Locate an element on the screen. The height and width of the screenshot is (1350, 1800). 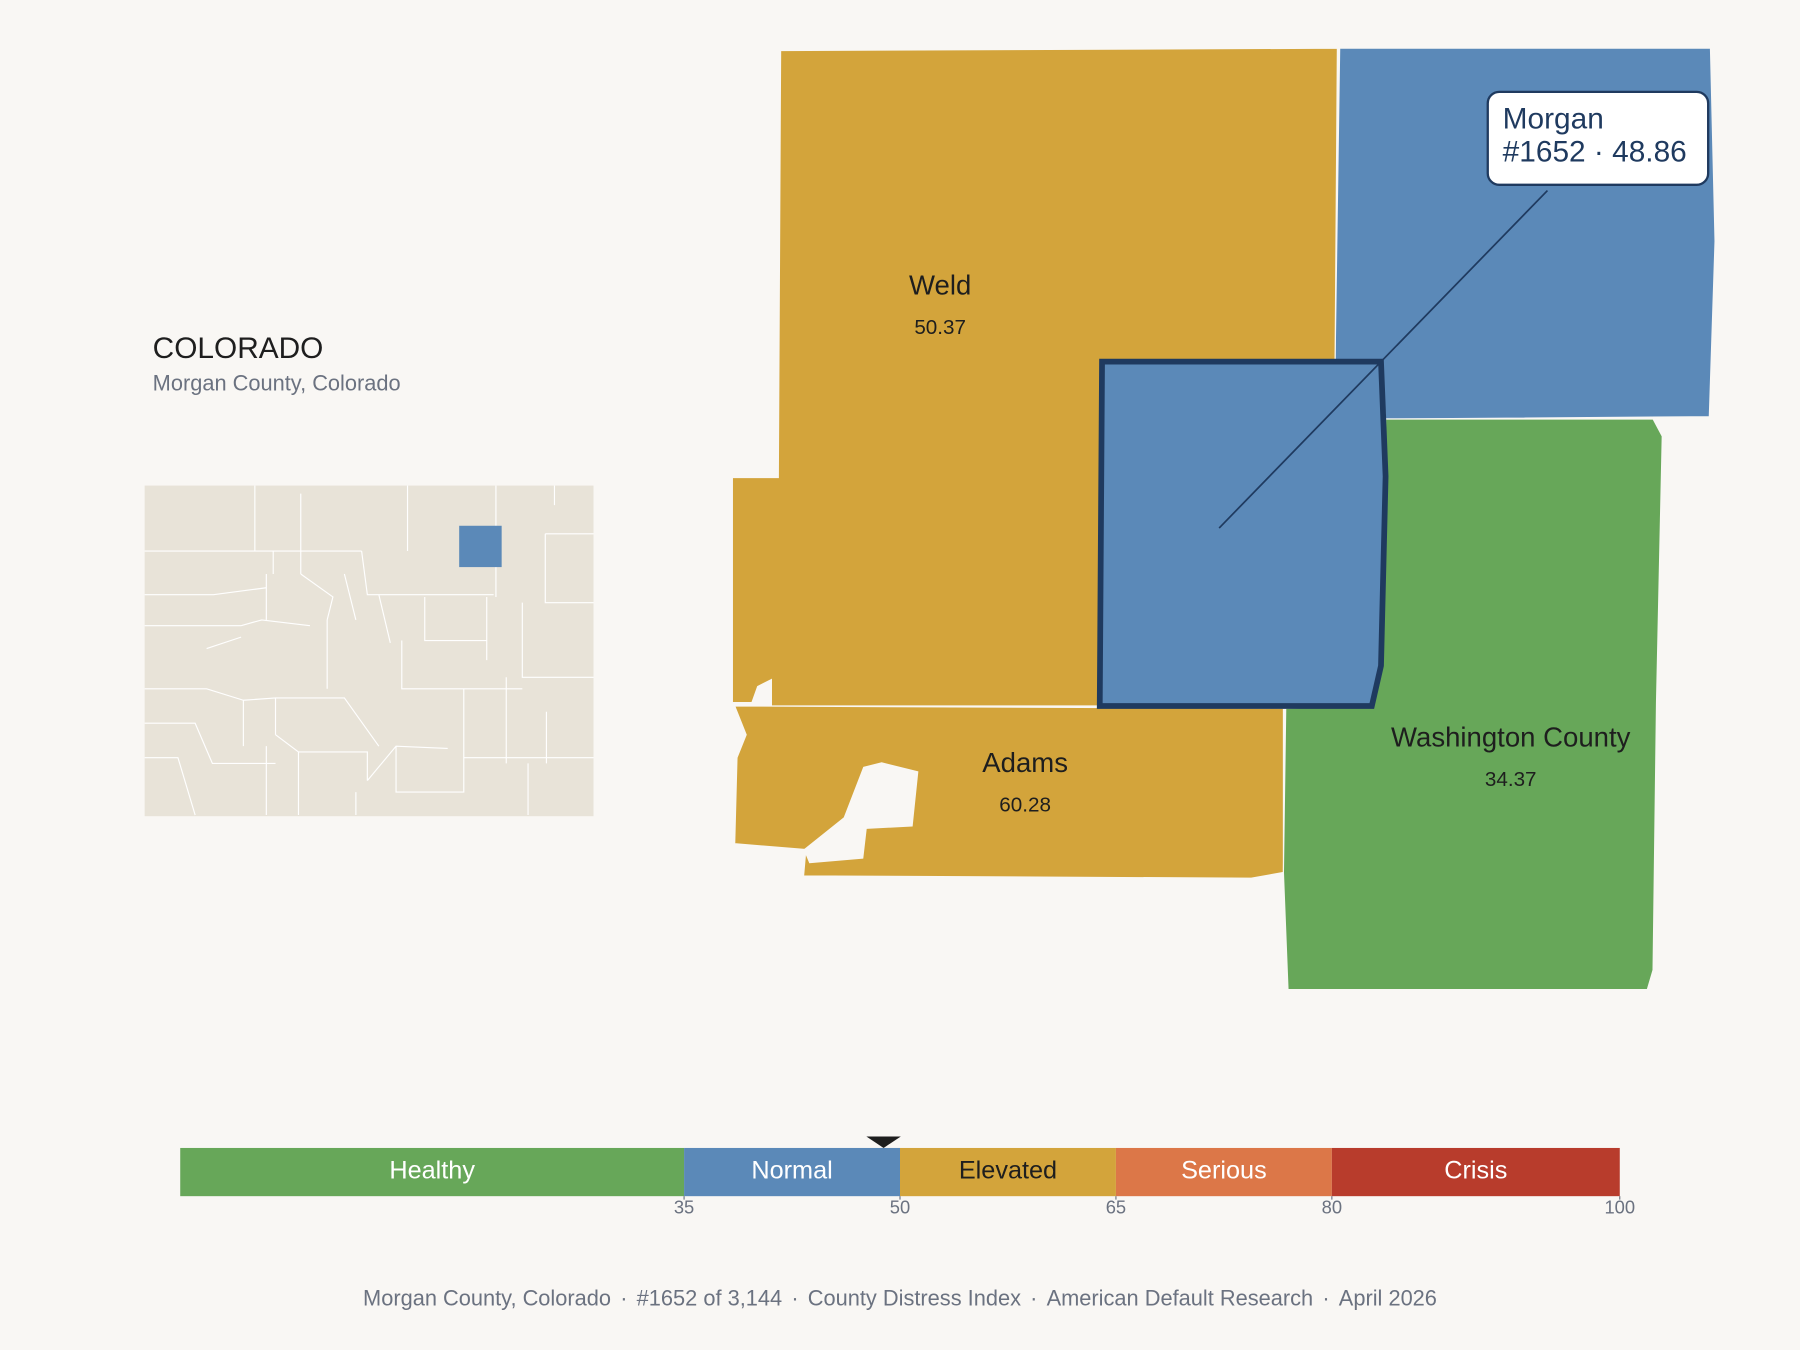
state-inset is located at coordinates (369, 651).